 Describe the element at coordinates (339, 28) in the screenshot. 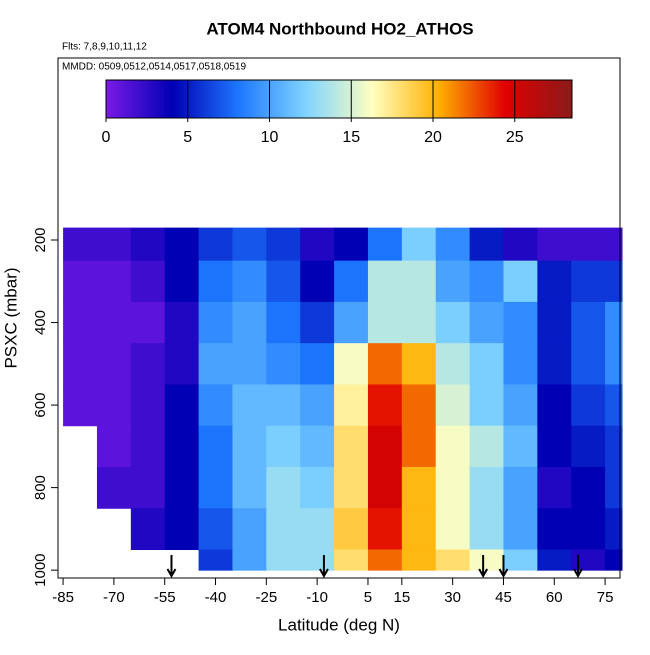

I see `chart-title: ATOM4 Northbound HO2_ATHOS` at that location.